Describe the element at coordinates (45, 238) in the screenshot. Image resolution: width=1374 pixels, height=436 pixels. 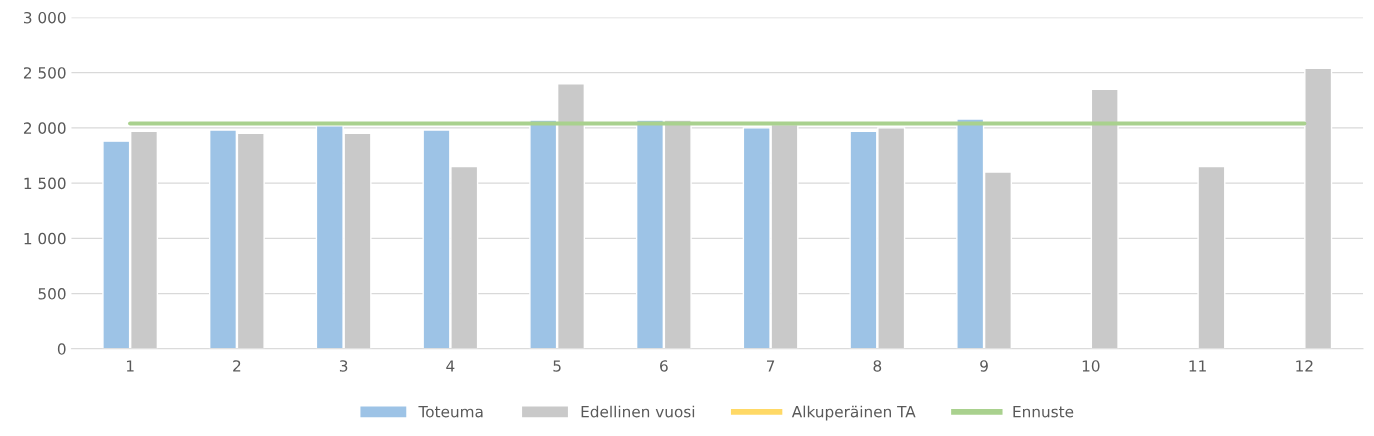
I see `y-tick-label: 1 000` at that location.